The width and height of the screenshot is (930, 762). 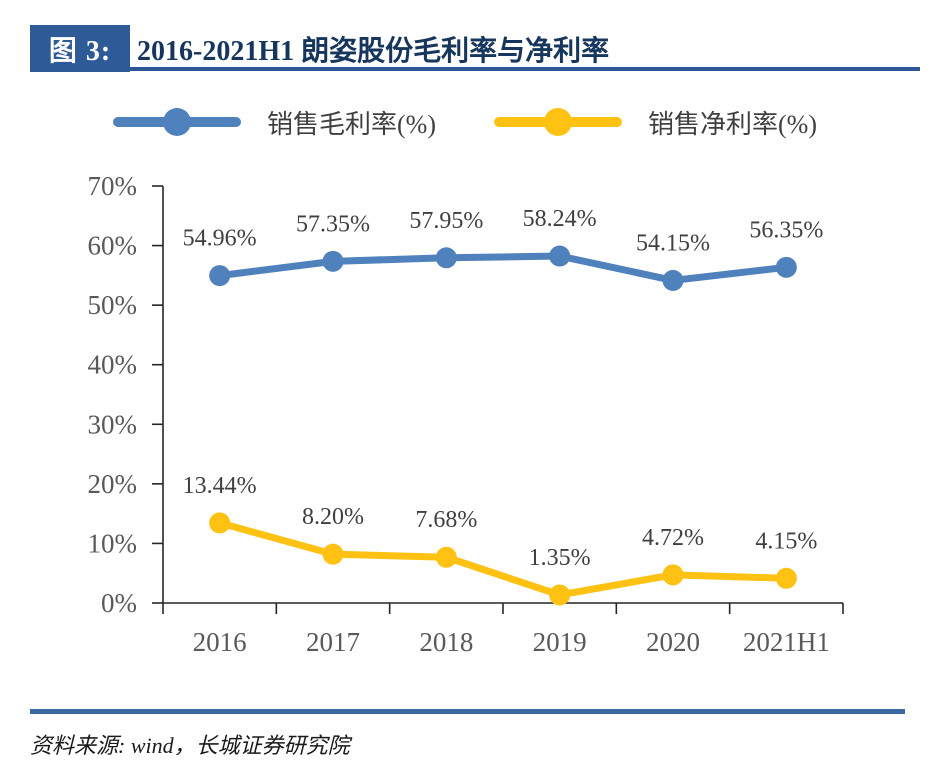 What do you see at coordinates (465, 122) in the screenshot?
I see `chart-legend: 销售毛利率(%) 销售净利率(%)` at bounding box center [465, 122].